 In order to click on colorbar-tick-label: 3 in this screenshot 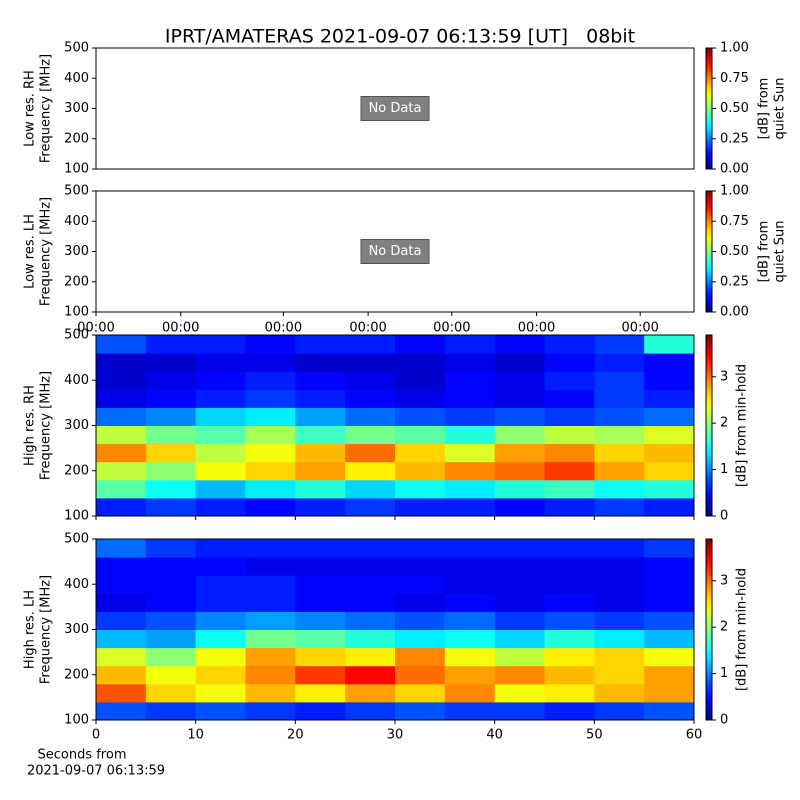, I will do `click(724, 376)`.